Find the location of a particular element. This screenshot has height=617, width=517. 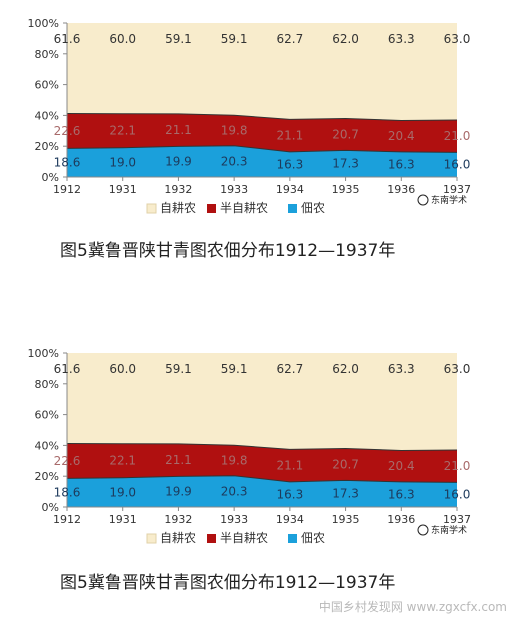

y-tick-label: 60% is located at coordinates (47, 85).